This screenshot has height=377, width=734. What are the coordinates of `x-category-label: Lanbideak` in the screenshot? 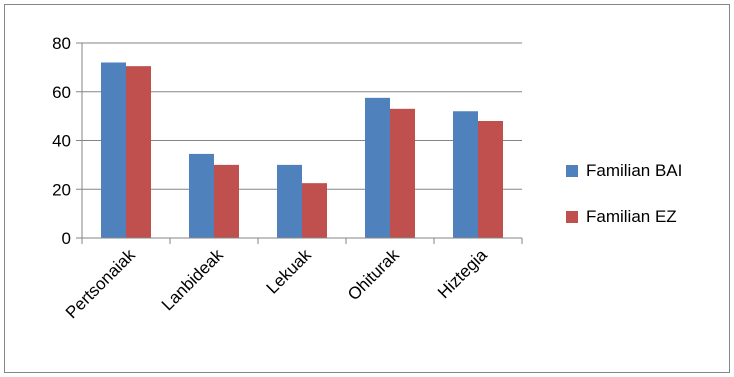 It's located at (192, 279).